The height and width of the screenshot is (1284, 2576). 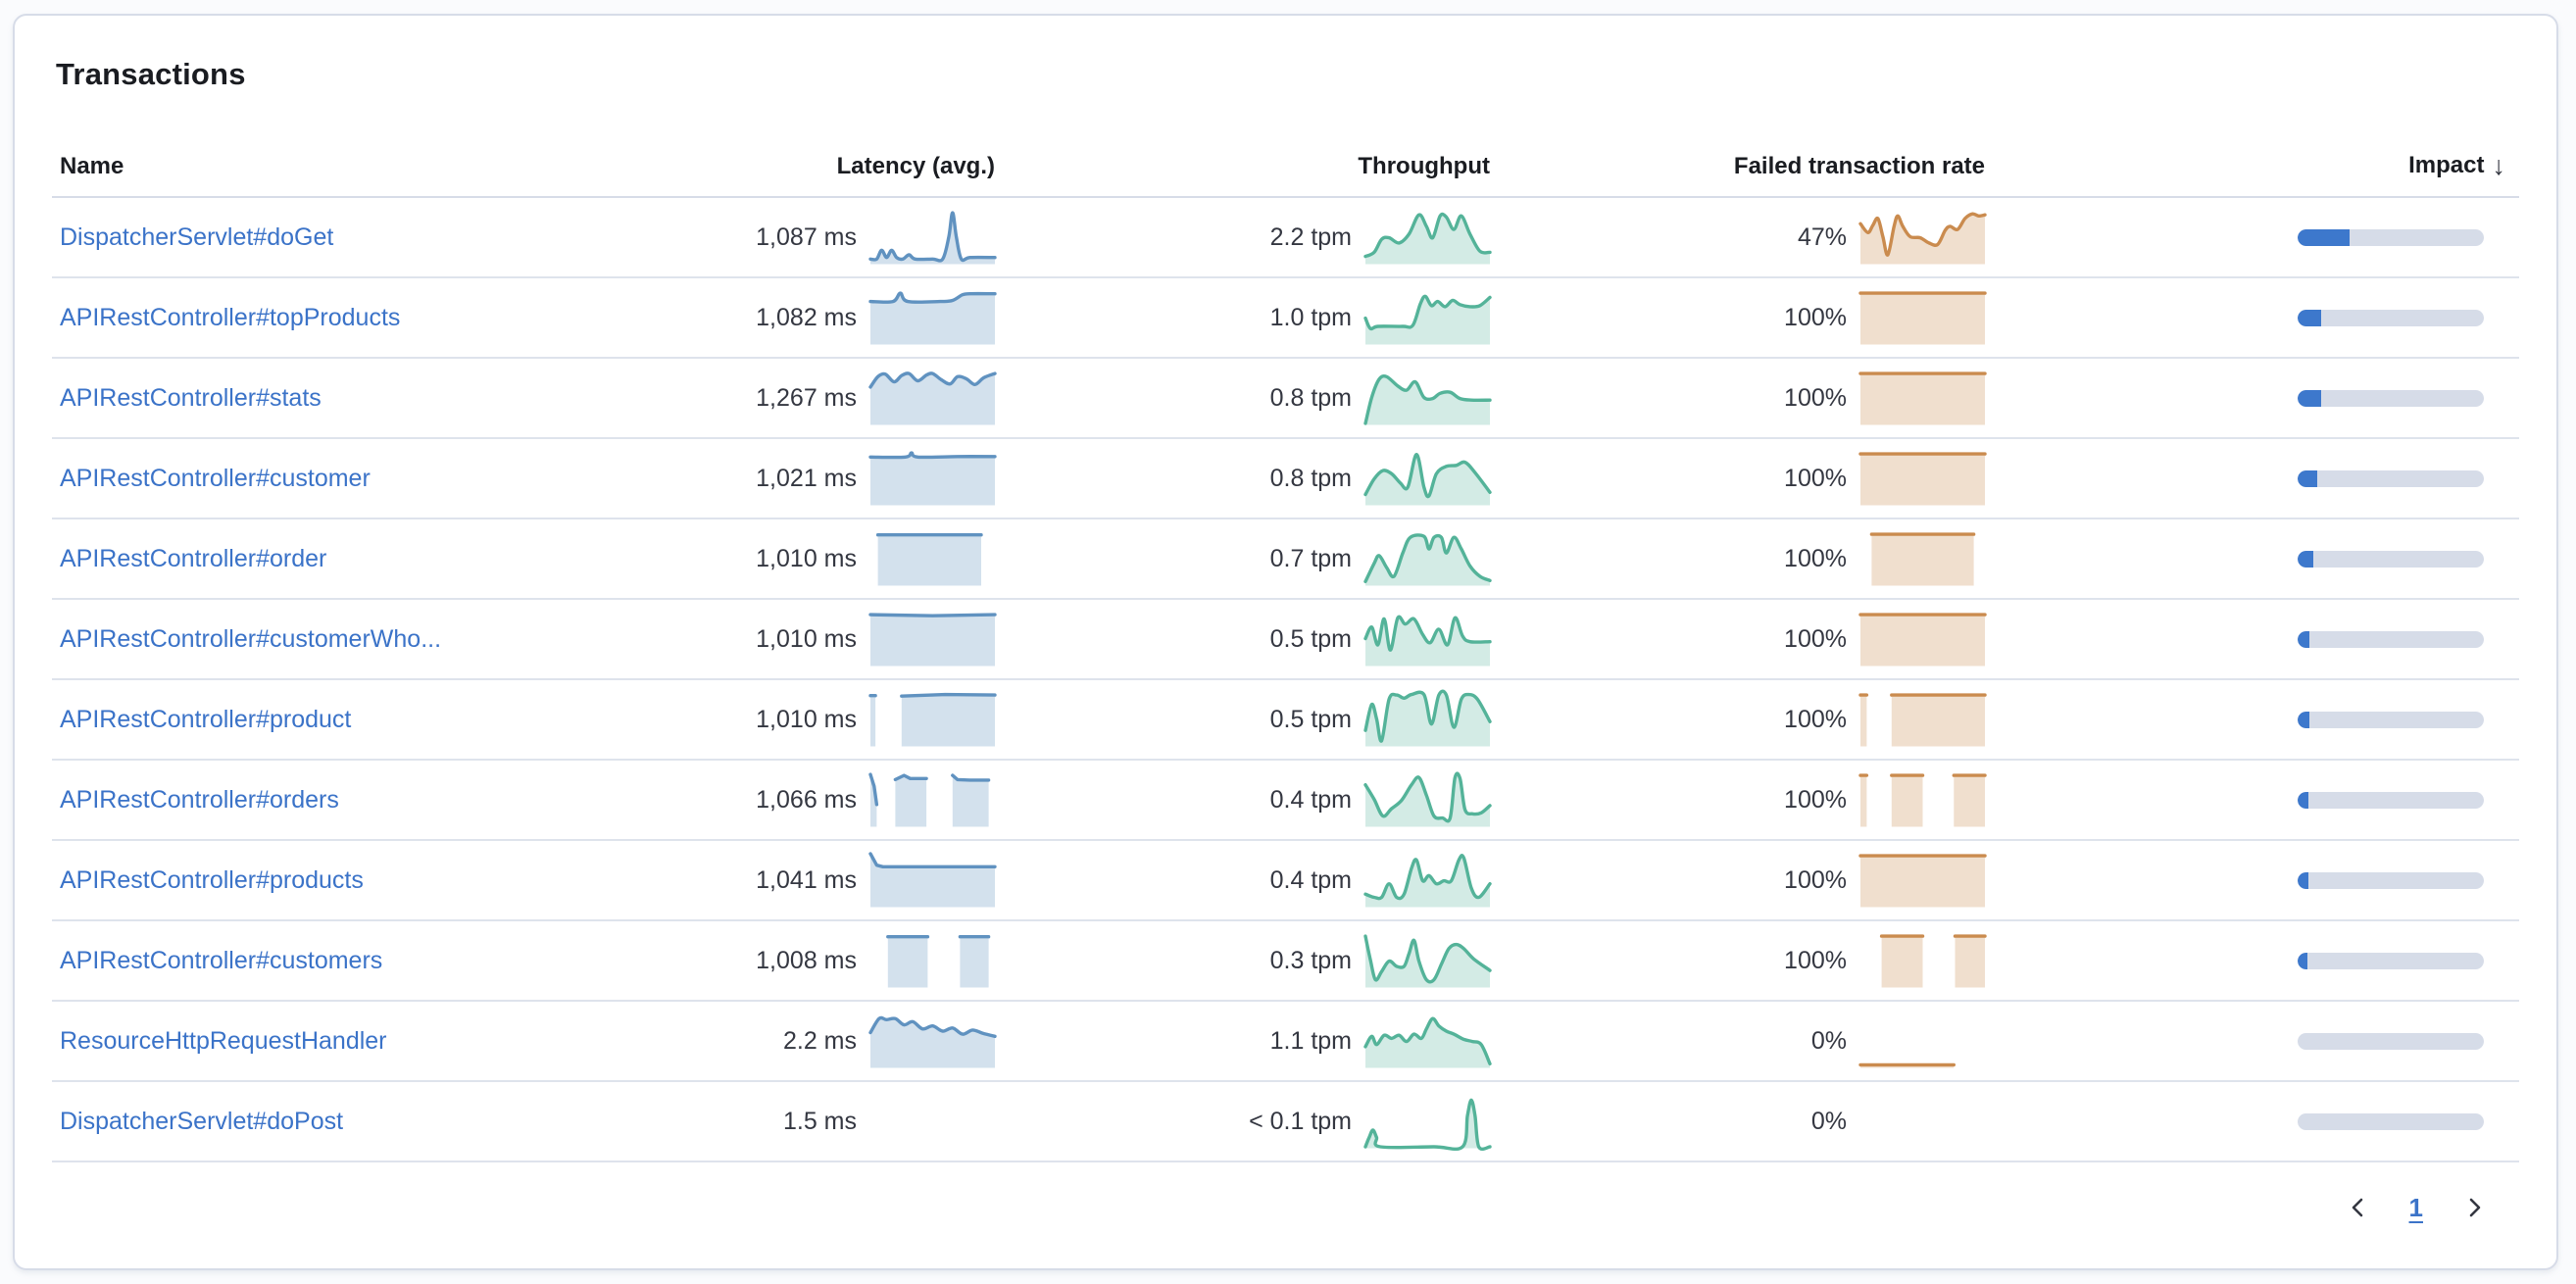 I want to click on transaction-link: APIRestController#products, so click(x=212, y=879).